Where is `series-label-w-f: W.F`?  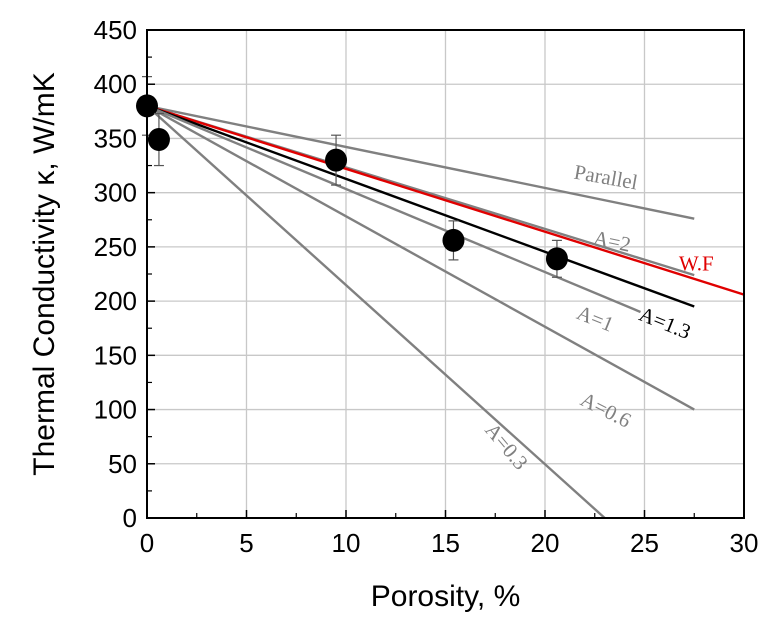 series-label-w-f: W.F is located at coordinates (696, 264).